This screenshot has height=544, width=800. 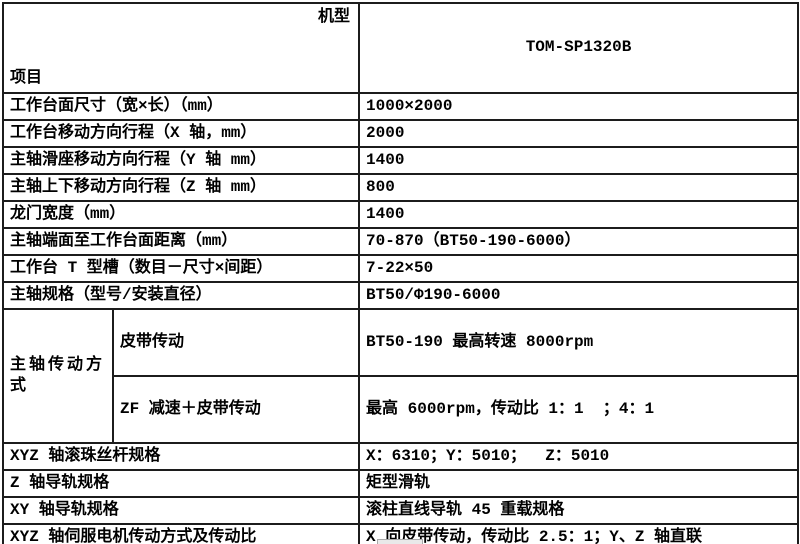 I want to click on table-row: 龙门宽度（mm） 1400, so click(x=400, y=215).